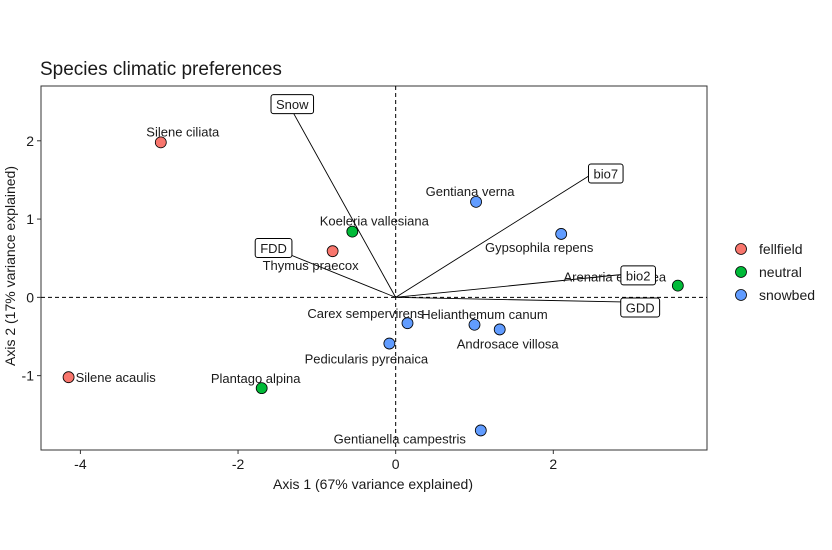 The width and height of the screenshot is (832, 550). Describe the element at coordinates (780, 272) in the screenshot. I see `legend-label-neutral: neutral` at that location.